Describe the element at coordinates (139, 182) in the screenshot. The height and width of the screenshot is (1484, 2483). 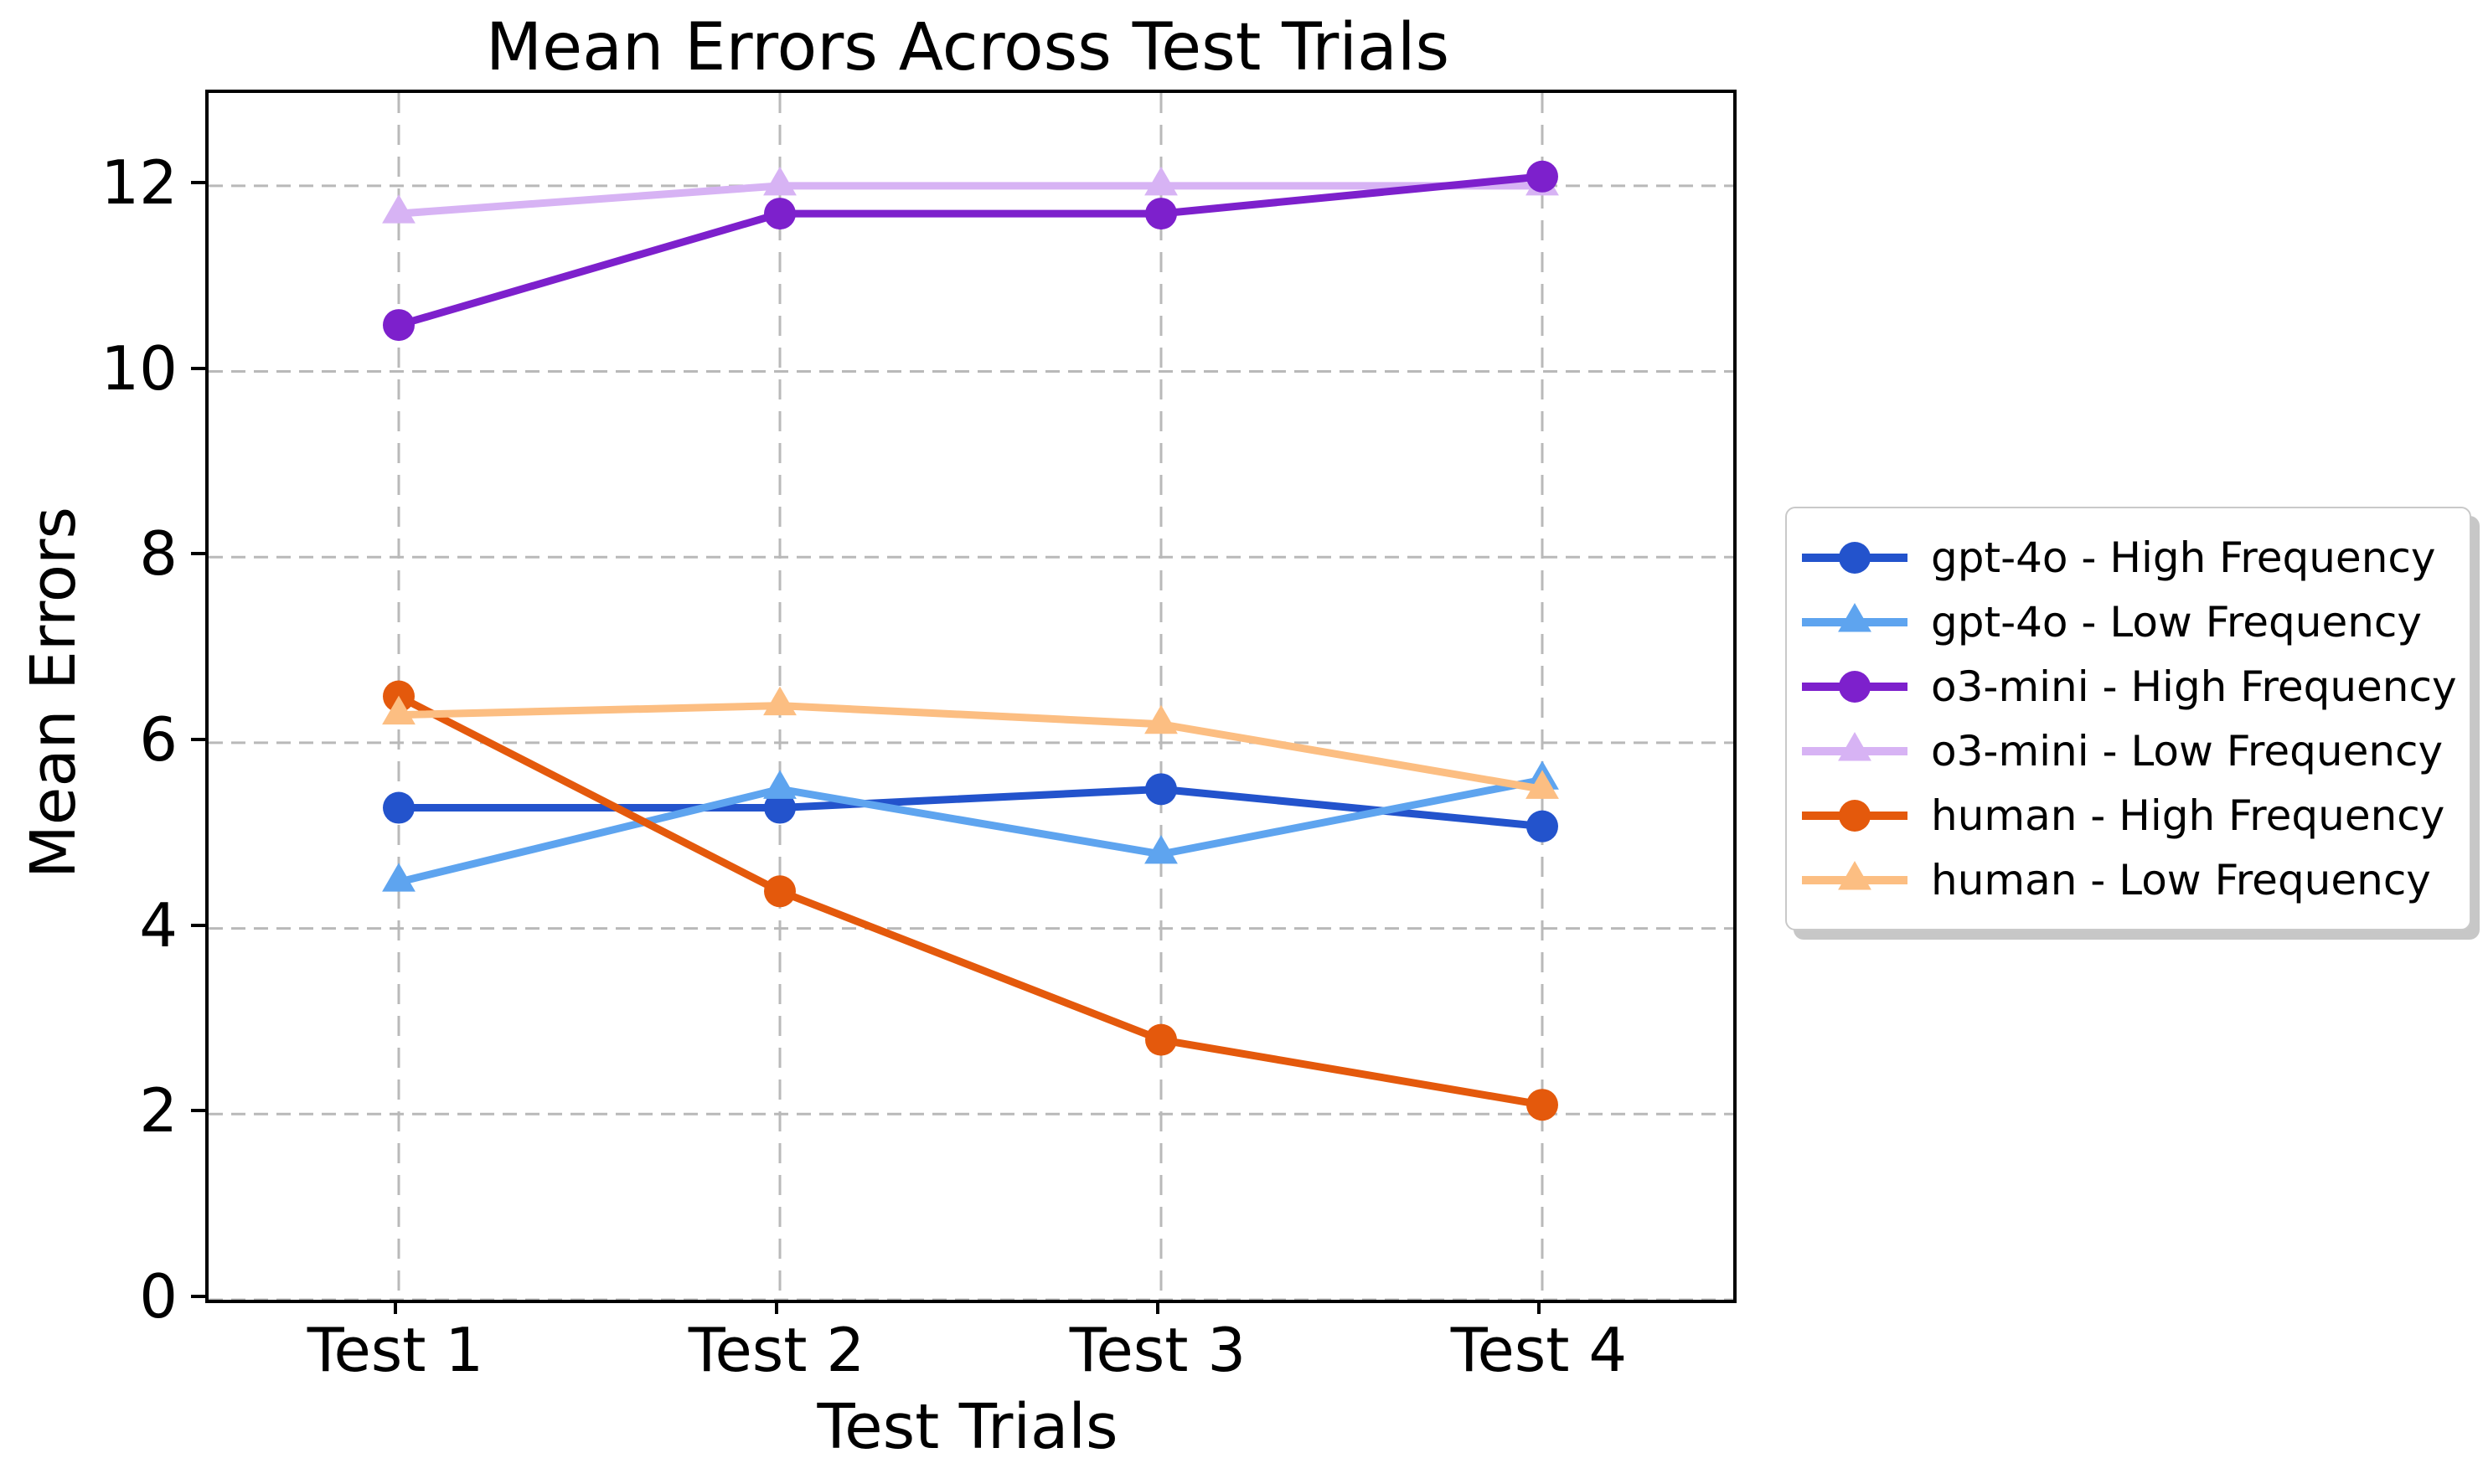
I see `y-tick-label: 12` at that location.